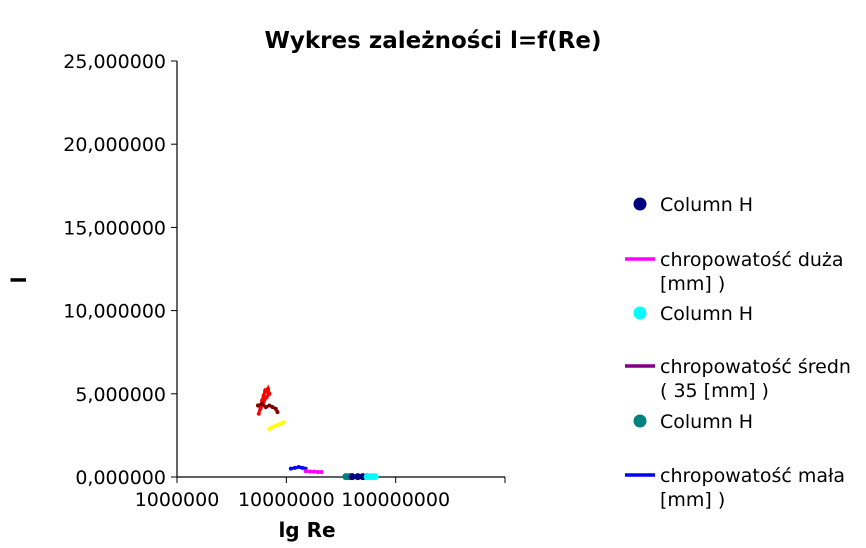 The width and height of the screenshot is (866, 548). What do you see at coordinates (177, 500) in the screenshot?
I see `x-tick-label: 1000000` at bounding box center [177, 500].